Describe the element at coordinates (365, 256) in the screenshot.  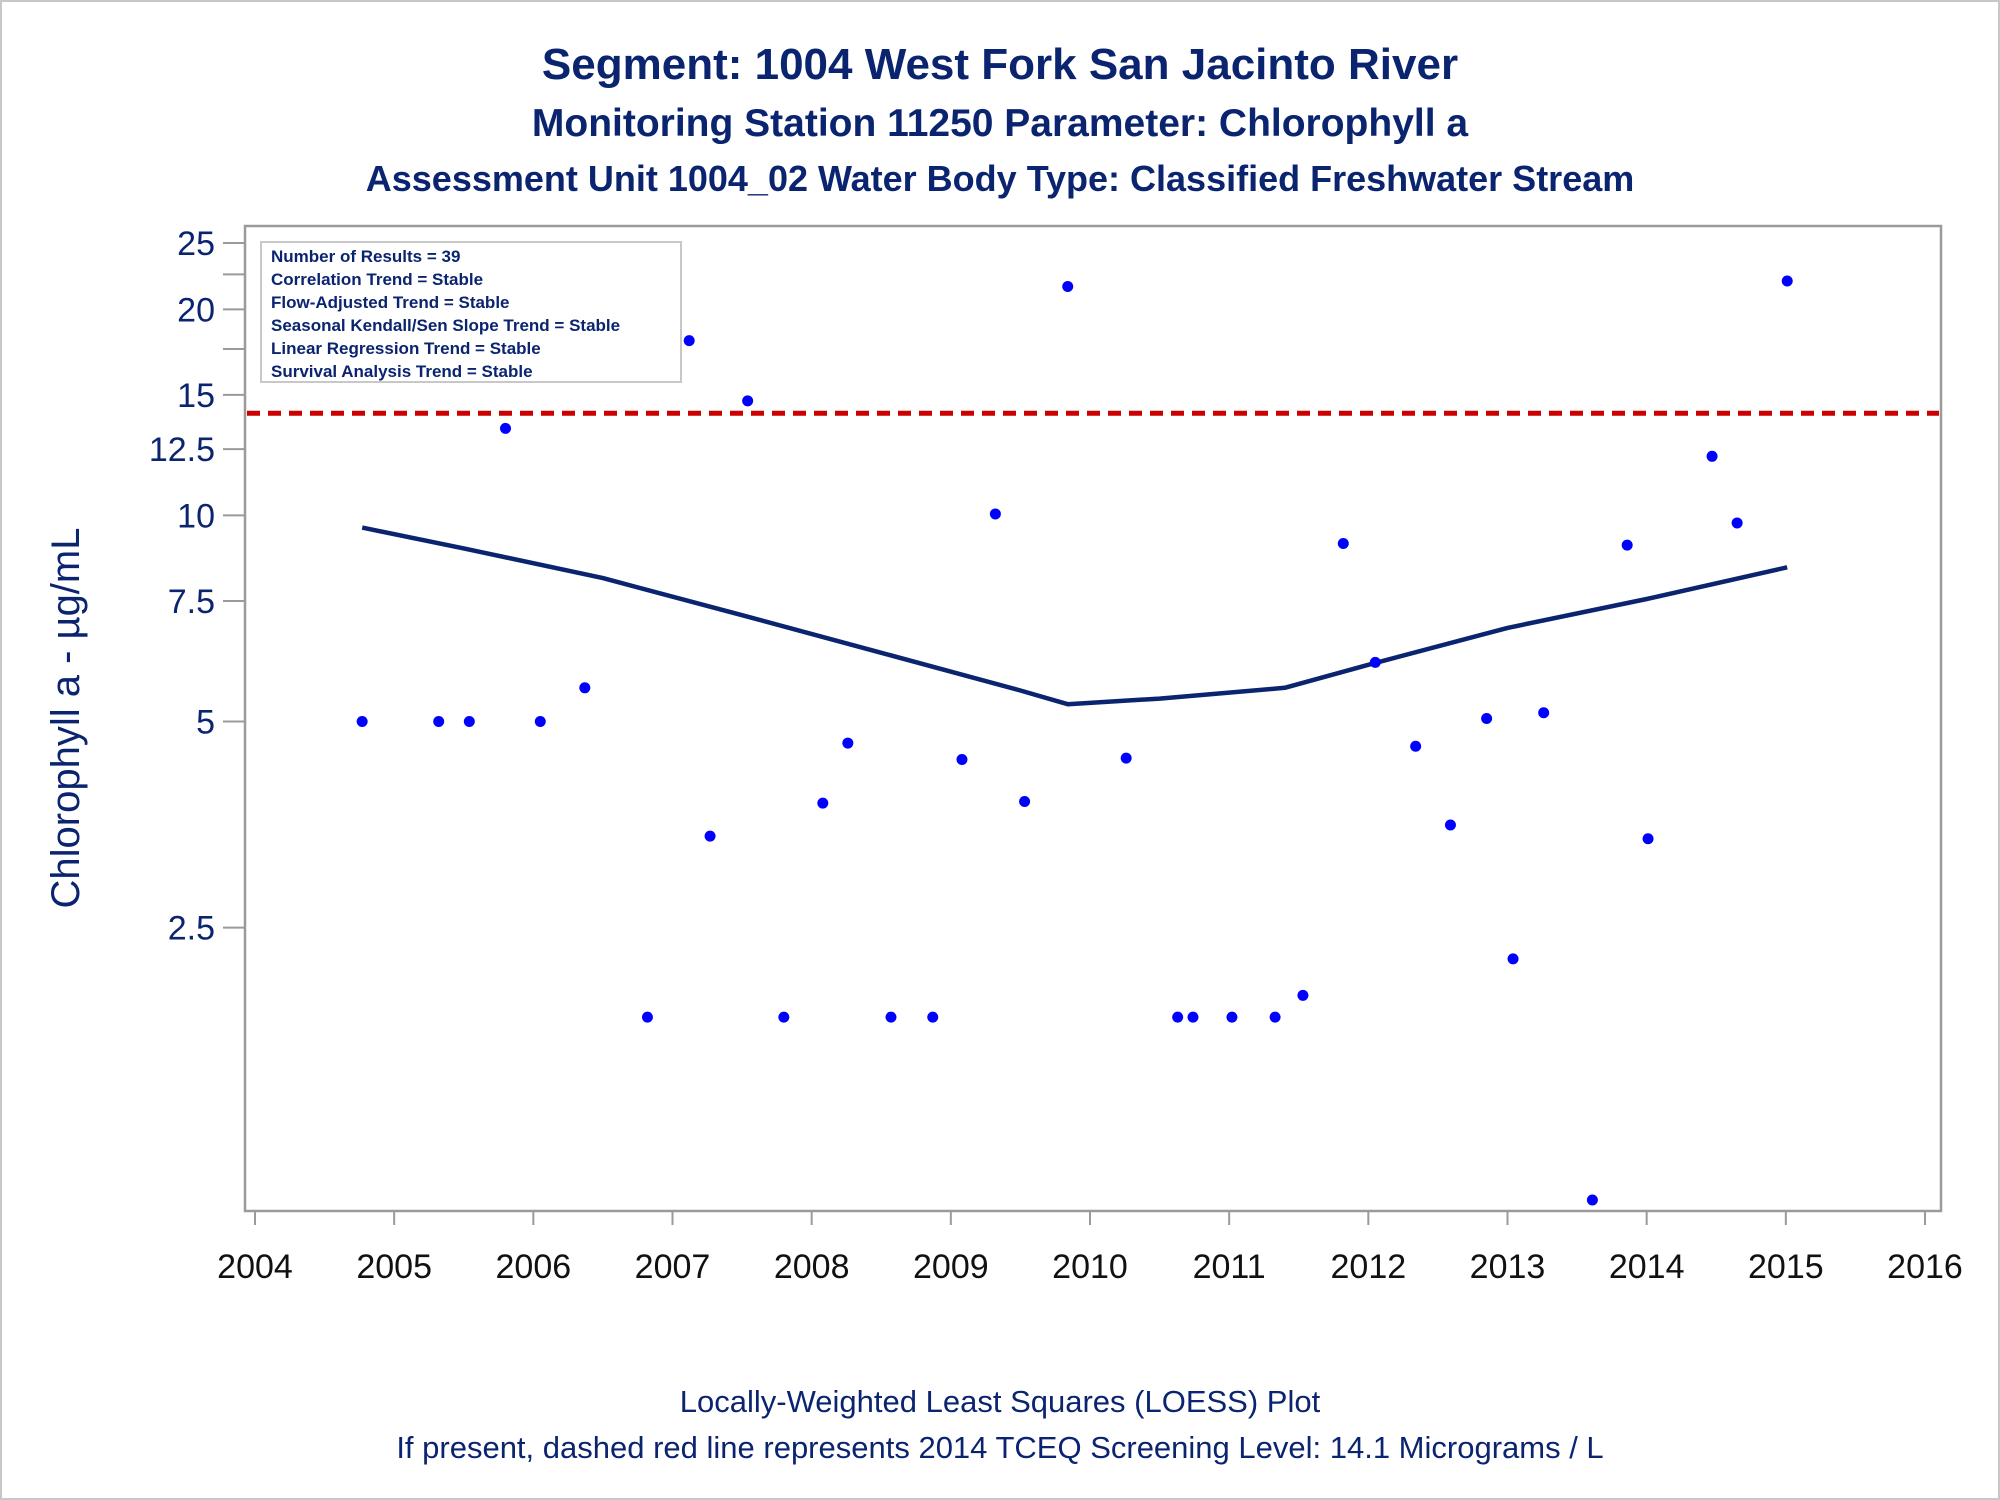
I see `stats-line: Number of Results = 39` at that location.